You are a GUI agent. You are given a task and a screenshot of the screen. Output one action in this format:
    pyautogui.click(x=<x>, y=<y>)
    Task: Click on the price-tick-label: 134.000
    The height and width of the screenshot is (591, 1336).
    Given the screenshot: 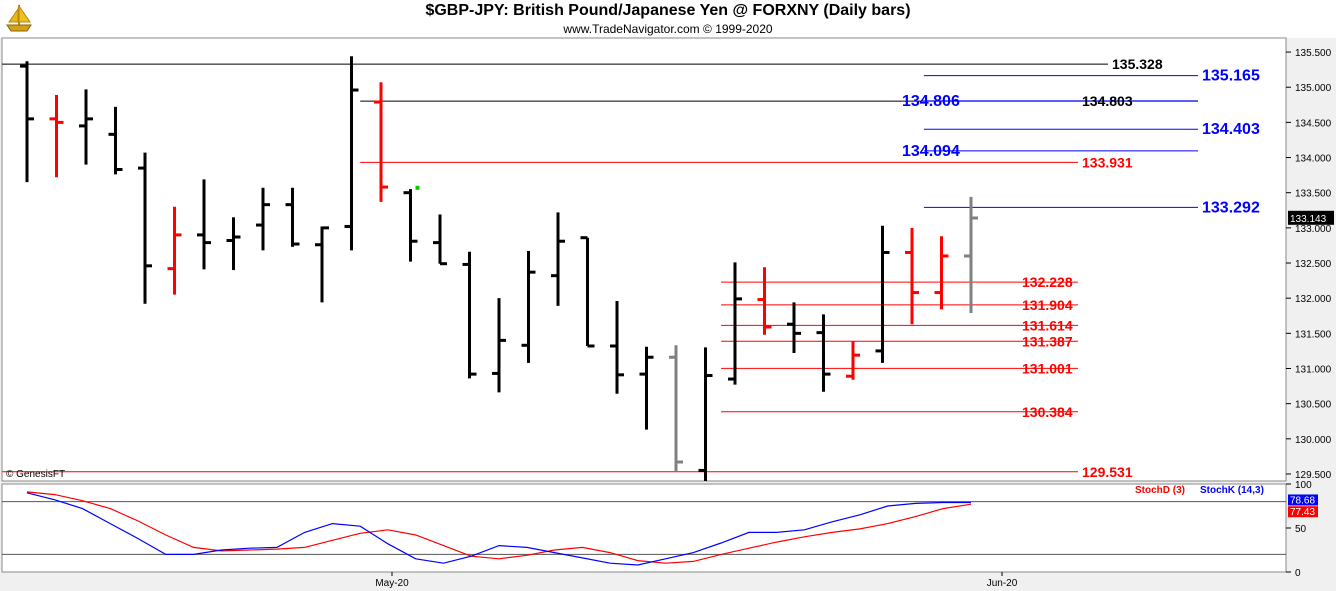 What is the action you would take?
    pyautogui.click(x=1313, y=159)
    